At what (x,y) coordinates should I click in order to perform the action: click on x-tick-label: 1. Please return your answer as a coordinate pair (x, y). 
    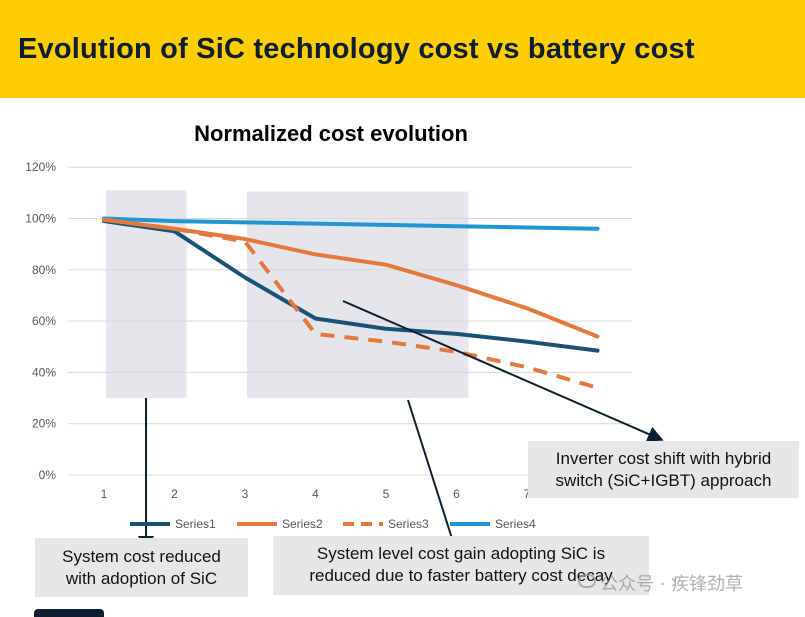
    Looking at the image, I should click on (104, 494).